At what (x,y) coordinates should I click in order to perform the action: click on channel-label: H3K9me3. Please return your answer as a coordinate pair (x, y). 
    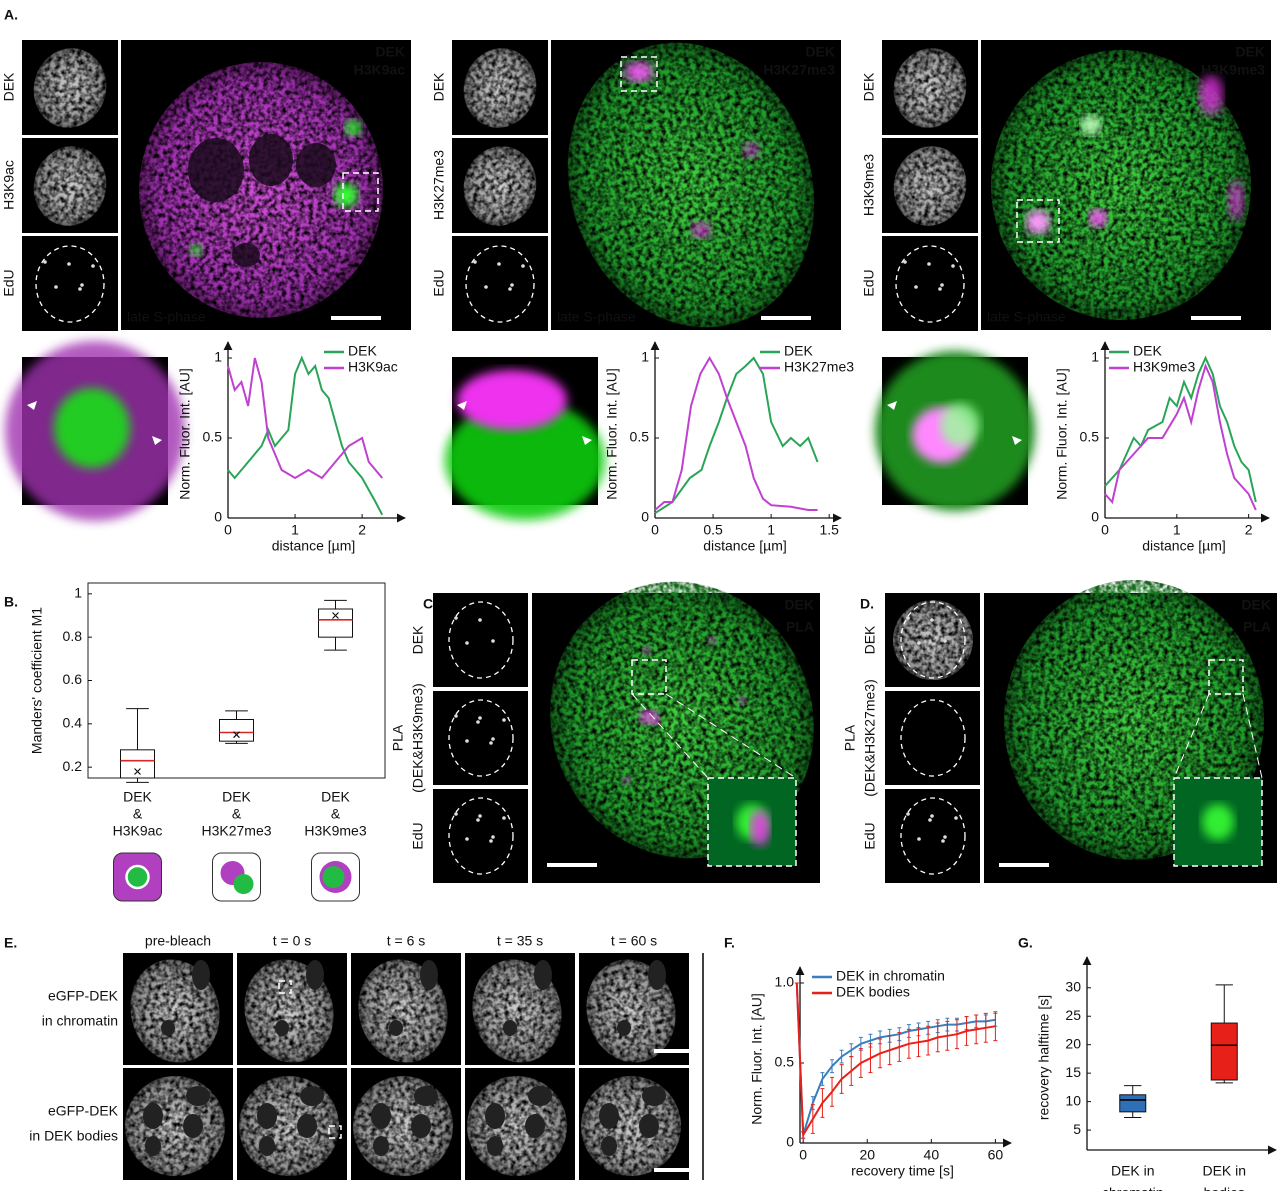
    Looking at the image, I should click on (869, 185).